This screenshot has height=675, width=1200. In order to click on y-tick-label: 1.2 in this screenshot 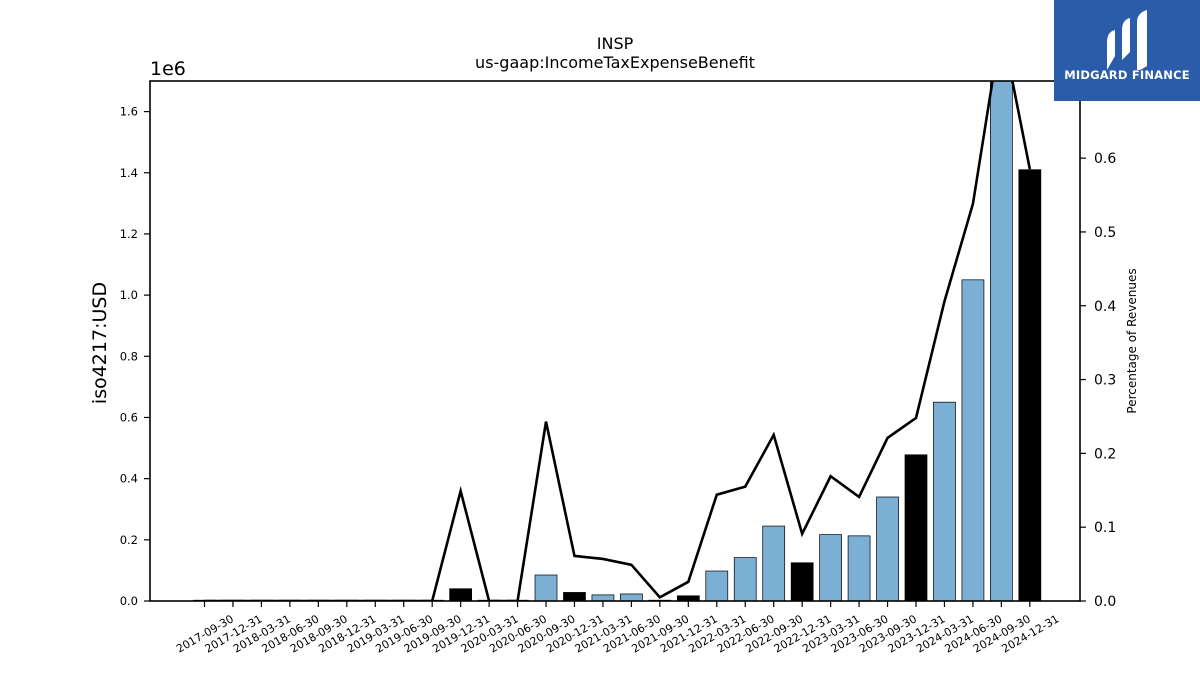, I will do `click(129, 234)`.